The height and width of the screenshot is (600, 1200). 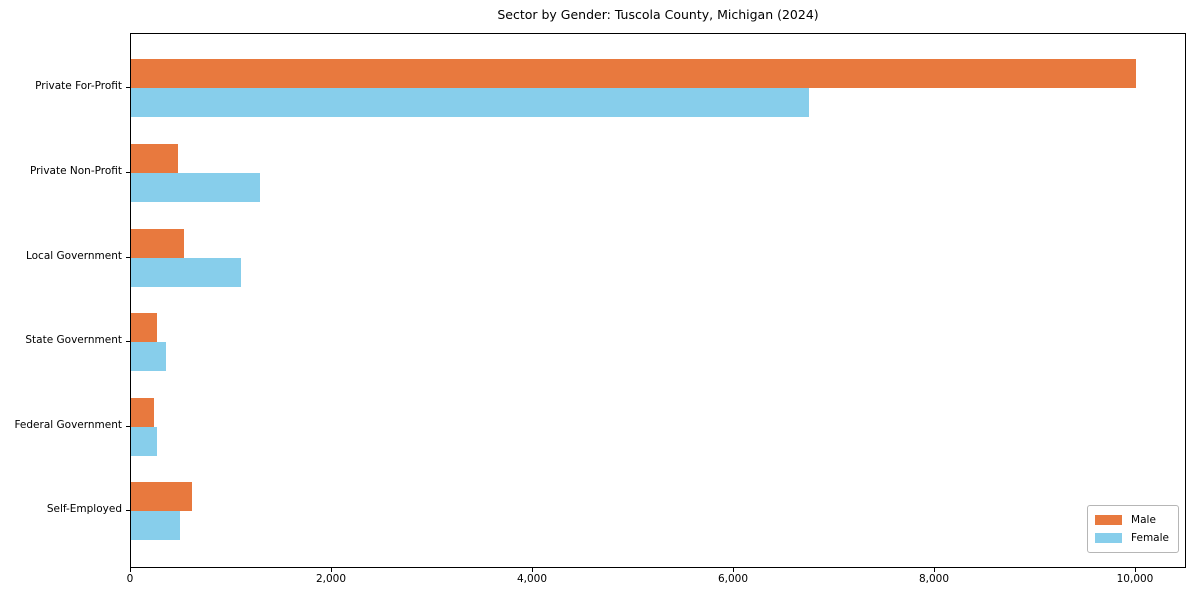 What do you see at coordinates (733, 579) in the screenshot?
I see `xtick-label-6000: 6,000` at bounding box center [733, 579].